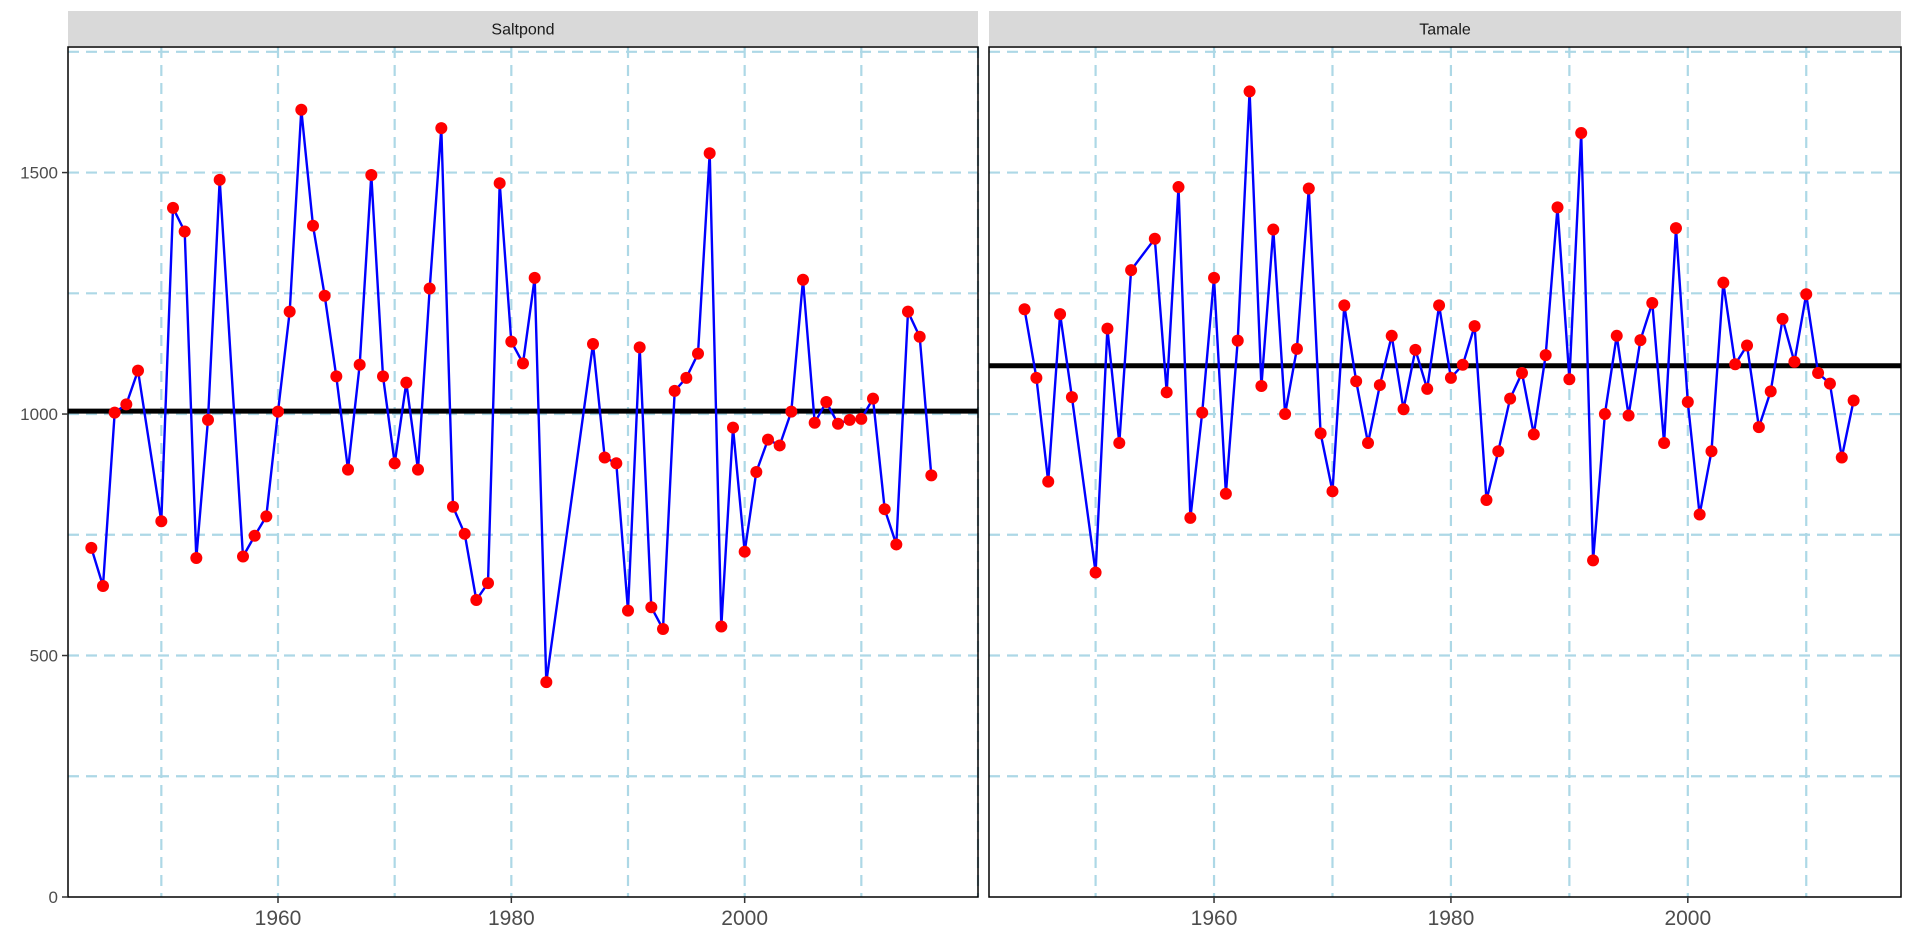  What do you see at coordinates (522, 30) in the screenshot?
I see `facet-strip-label: Saltpond` at bounding box center [522, 30].